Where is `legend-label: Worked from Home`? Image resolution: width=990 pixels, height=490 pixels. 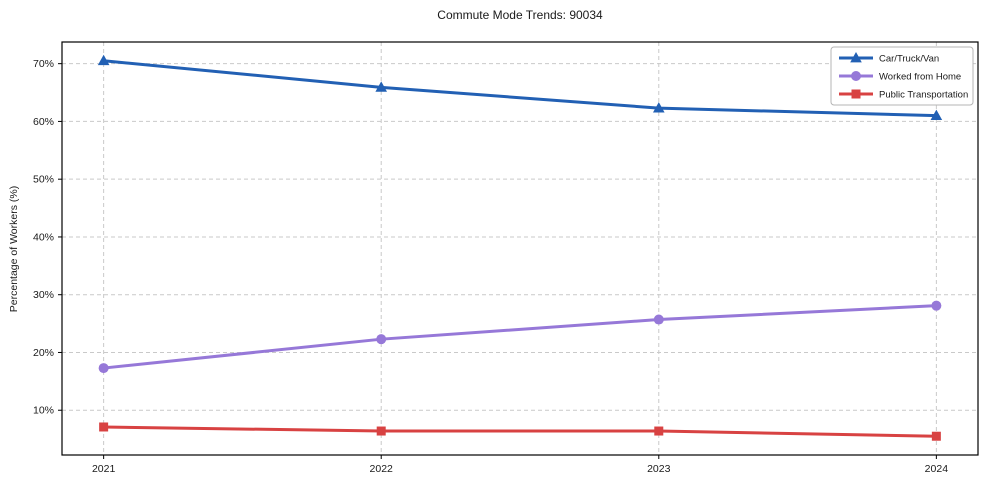
legend-label: Worked from Home is located at coordinates (920, 77).